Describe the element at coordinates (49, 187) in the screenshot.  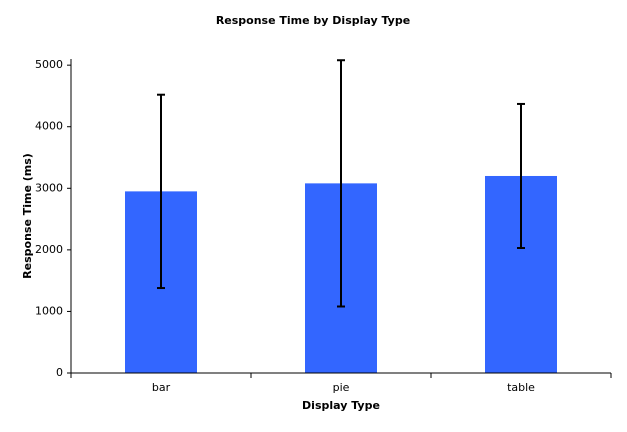
I see `y-tick-label: 3000` at that location.